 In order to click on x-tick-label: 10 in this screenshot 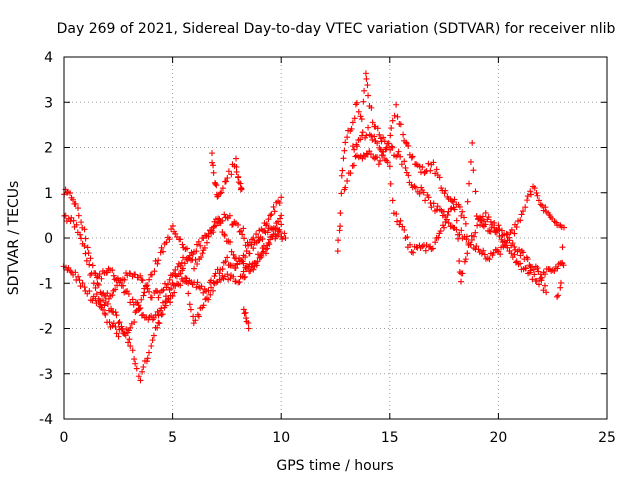, I will do `click(281, 438)`.